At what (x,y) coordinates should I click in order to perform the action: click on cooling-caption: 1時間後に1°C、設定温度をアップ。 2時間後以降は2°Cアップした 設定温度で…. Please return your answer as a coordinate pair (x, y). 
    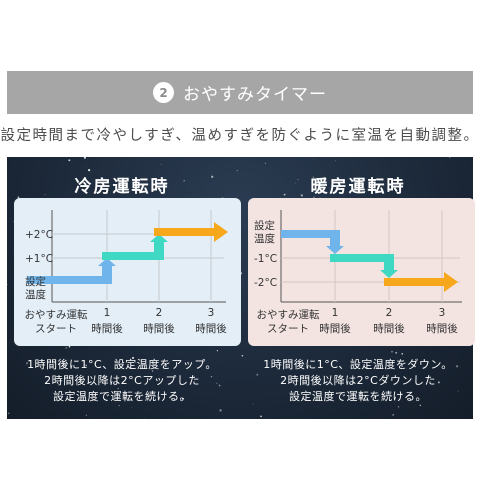
    Looking at the image, I should click on (122, 381).